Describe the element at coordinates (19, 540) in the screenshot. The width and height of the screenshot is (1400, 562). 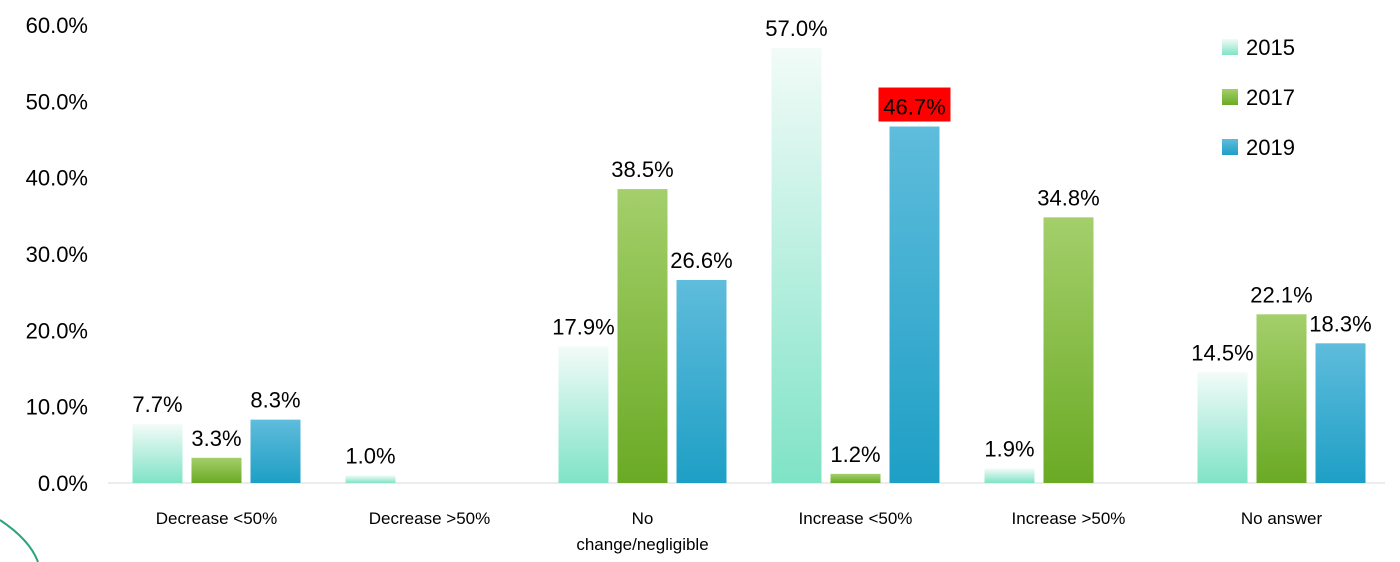
I see `corner-decoration` at that location.